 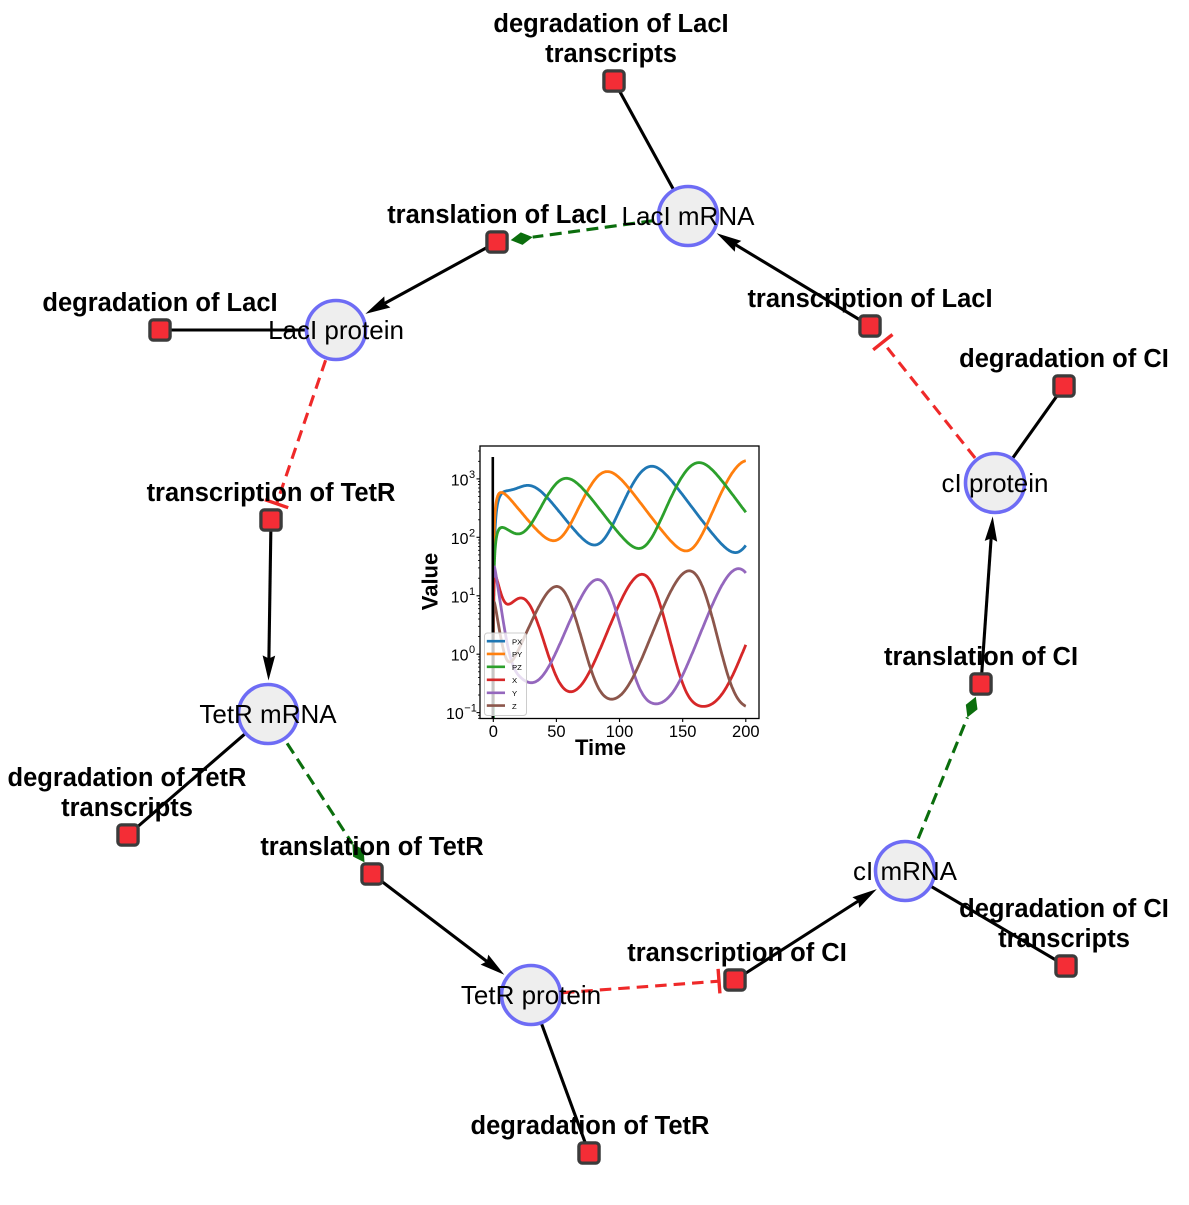 I want to click on svg-text: PZ, so click(x=517, y=667).